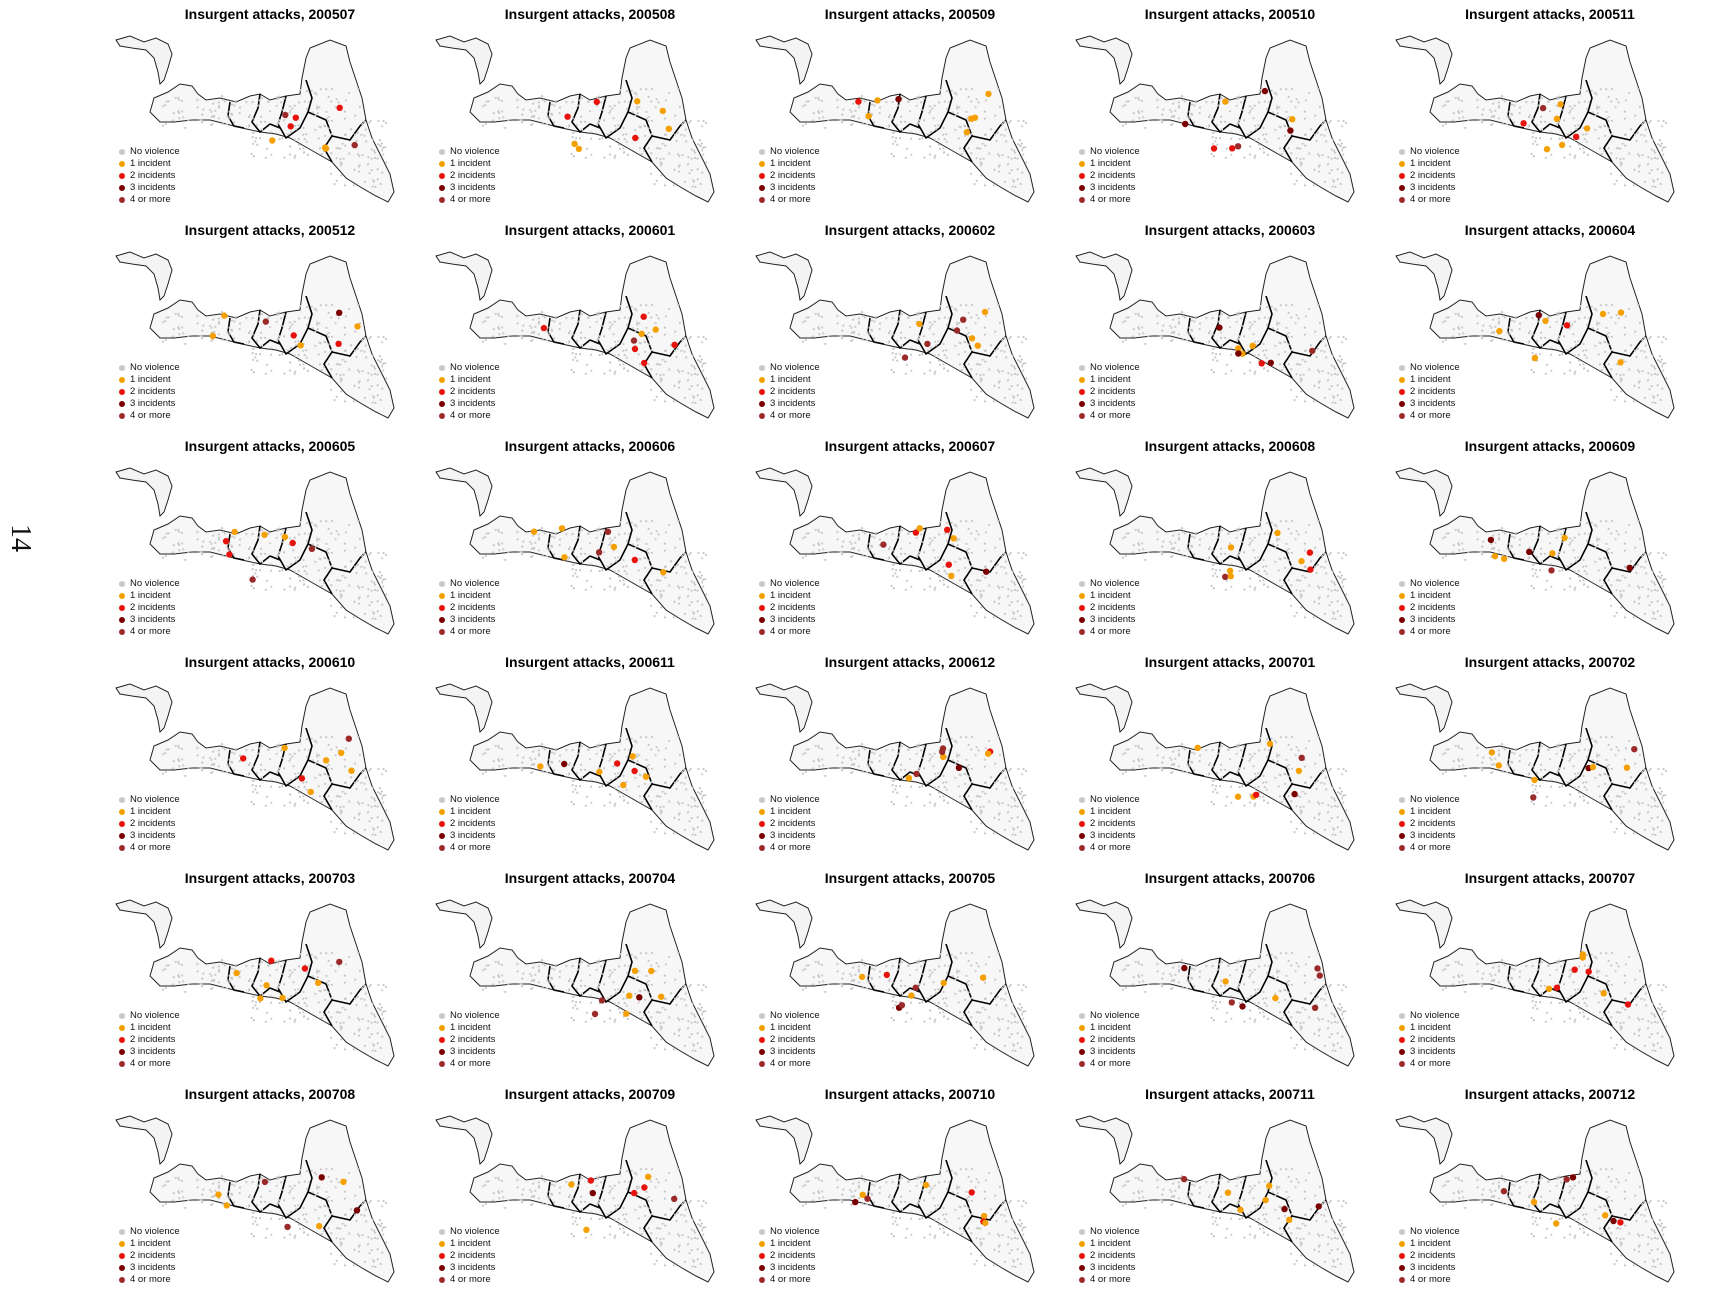 The image size is (1709, 1296). Describe the element at coordinates (20, 538) in the screenshot. I see `page-number: 14` at that location.